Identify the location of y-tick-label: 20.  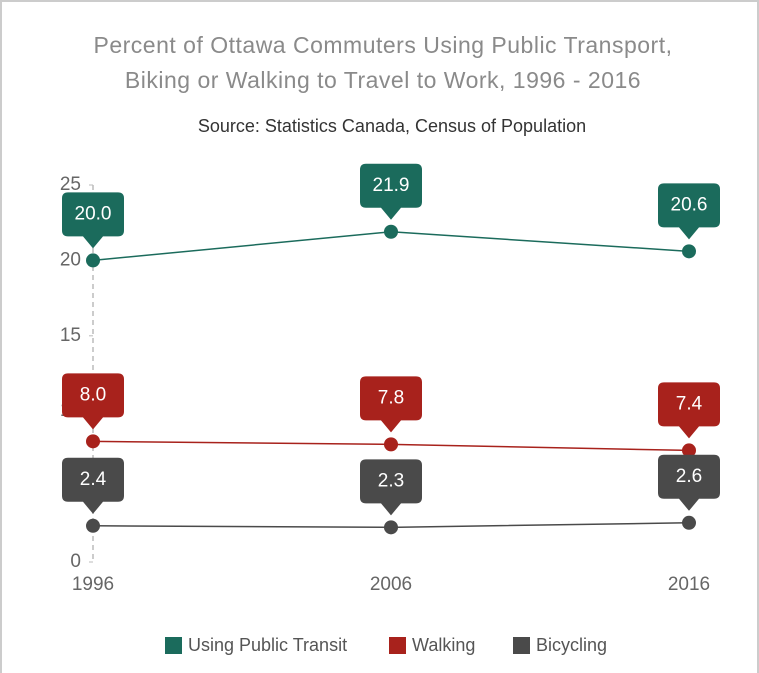
(70, 259).